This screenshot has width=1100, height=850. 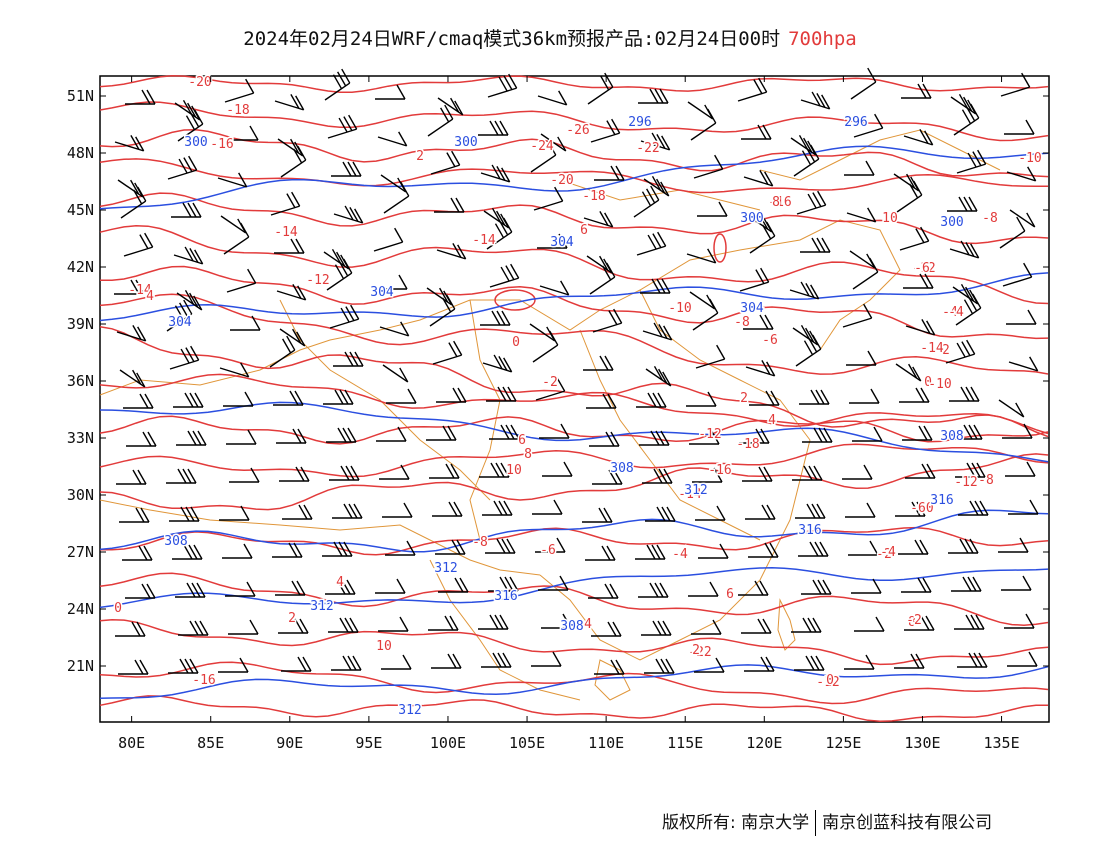 What do you see at coordinates (131, 743) in the screenshot?
I see `lon-label: 80E` at bounding box center [131, 743].